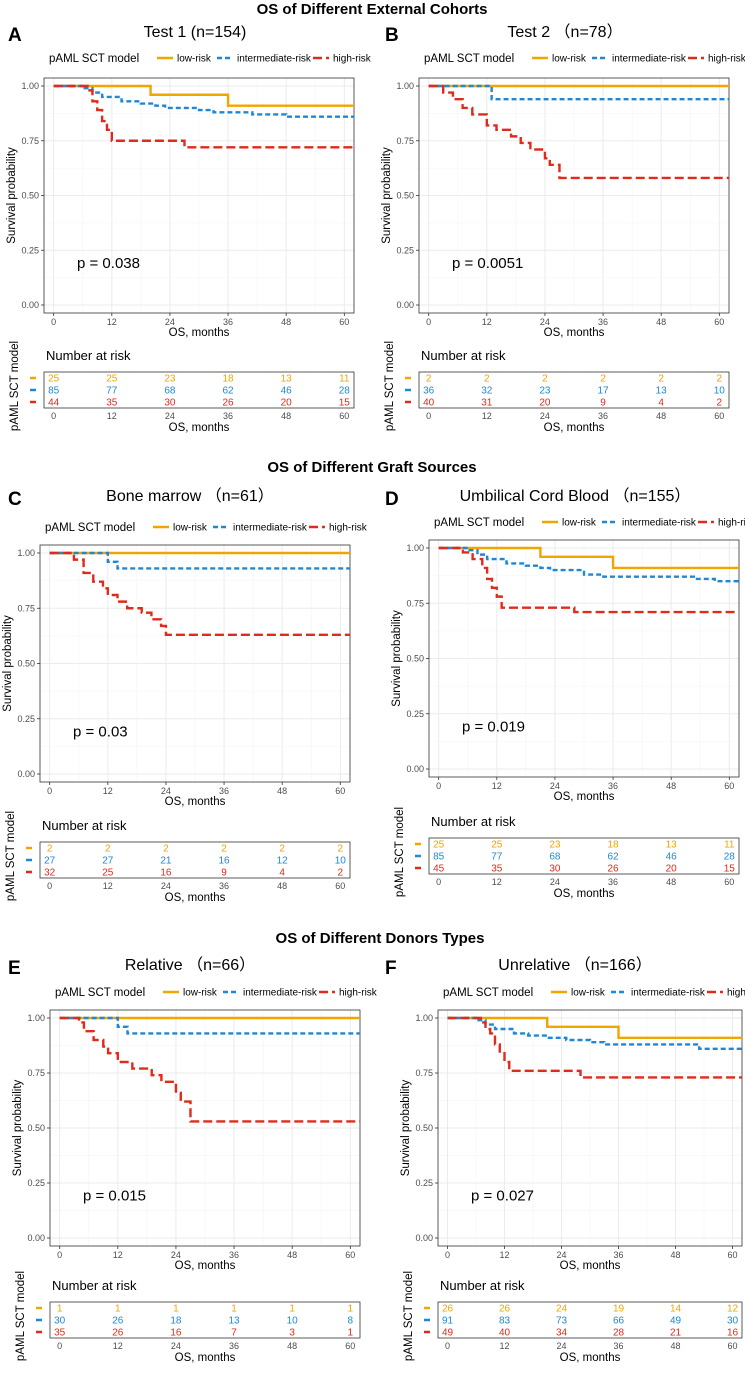 This screenshot has width=745, height=1382. I want to click on panel-title: Relative （n=66）, so click(190, 965).